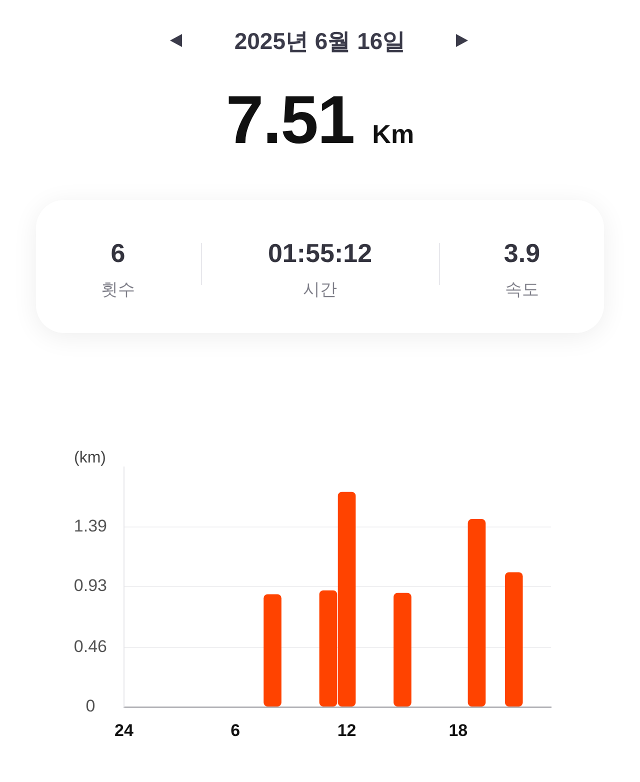 The width and height of the screenshot is (640, 782). What do you see at coordinates (90, 457) in the screenshot?
I see `y-axis-title: (km)` at bounding box center [90, 457].